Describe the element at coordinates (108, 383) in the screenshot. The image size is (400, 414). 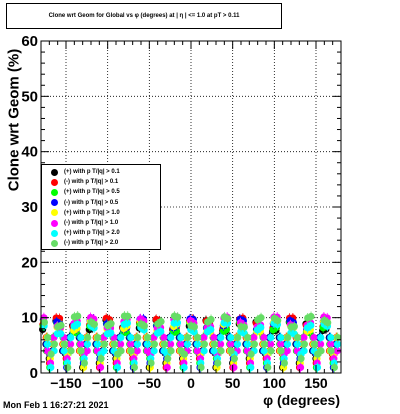
I see `x-tick-label: −100` at that location.